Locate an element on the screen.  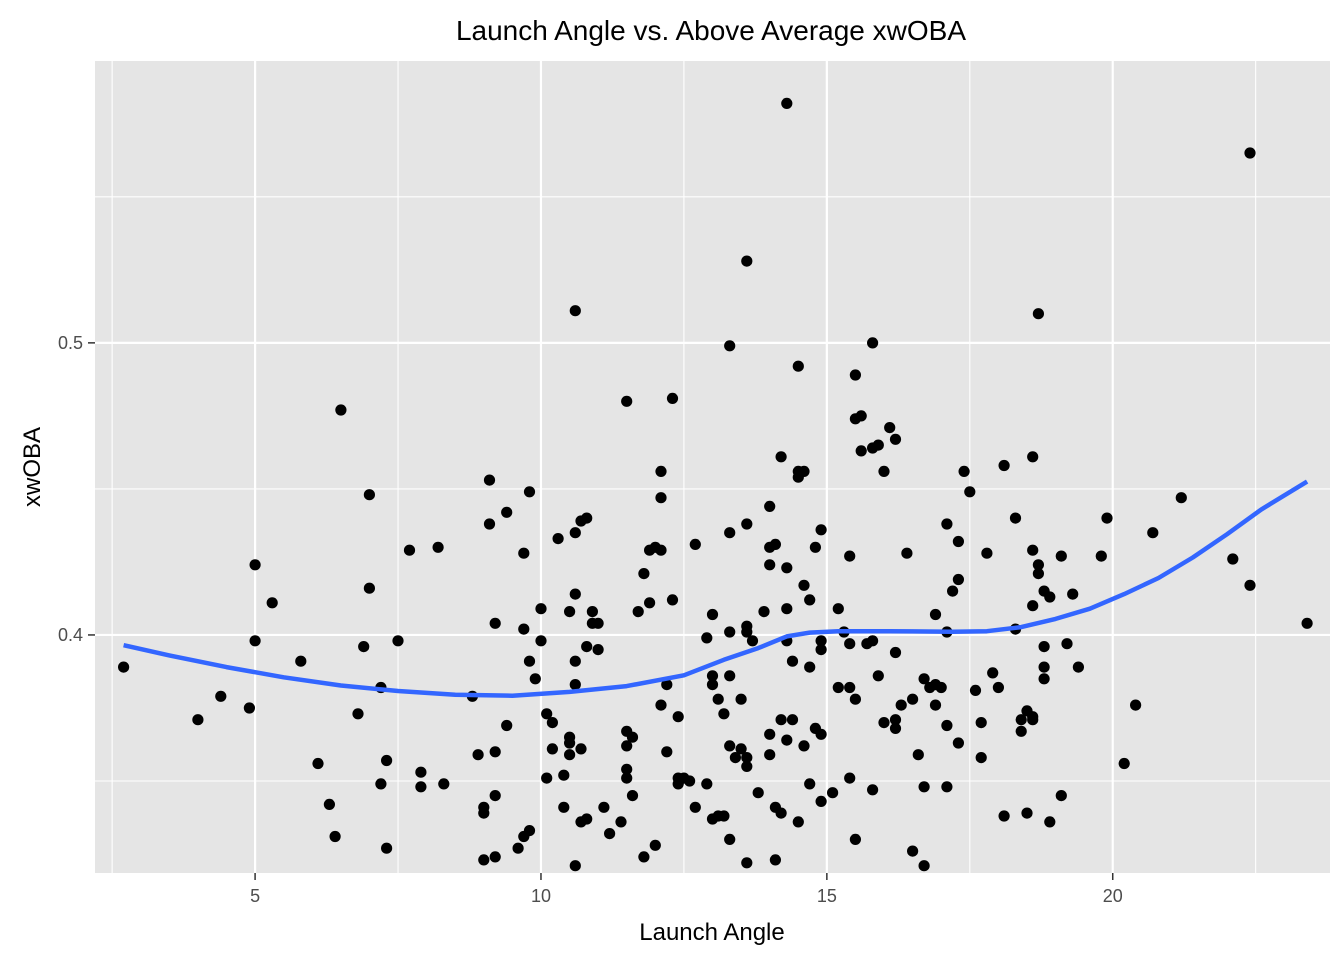
x-tick-label: 20 is located at coordinates (1113, 896).